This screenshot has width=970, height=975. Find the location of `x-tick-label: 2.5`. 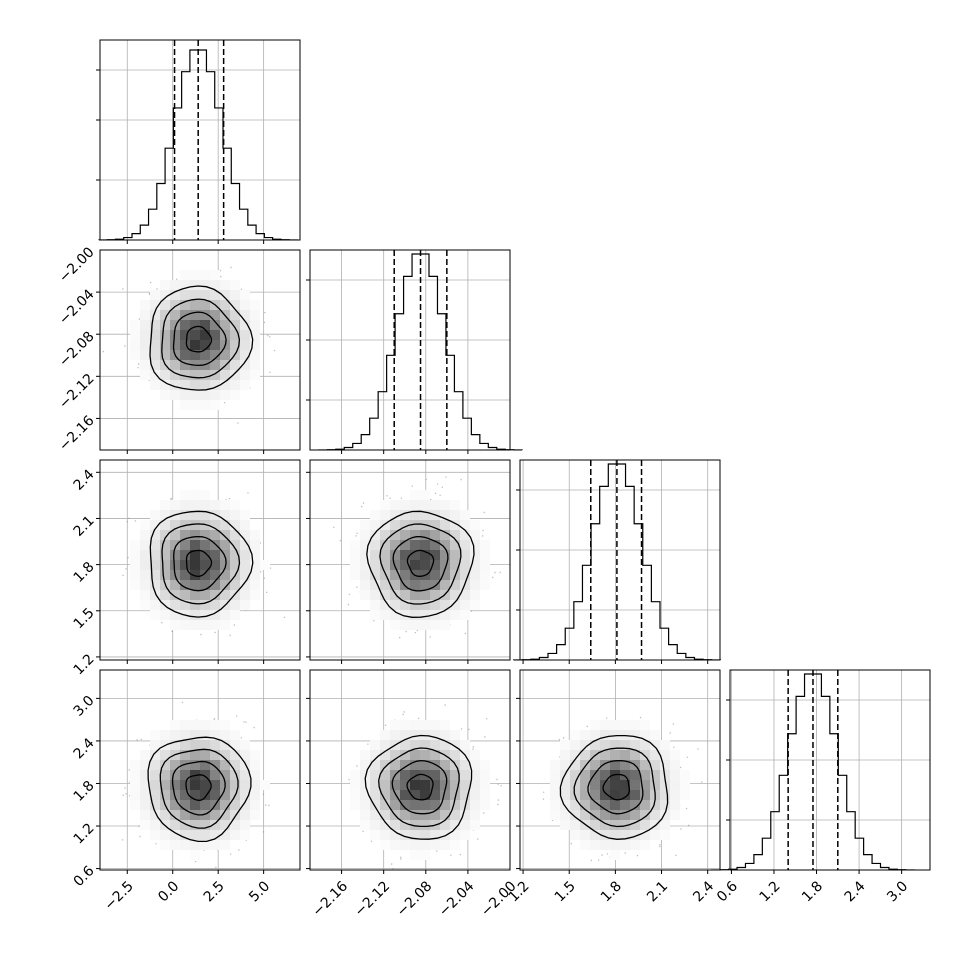

x-tick-label: 2.5 is located at coordinates (214, 891).